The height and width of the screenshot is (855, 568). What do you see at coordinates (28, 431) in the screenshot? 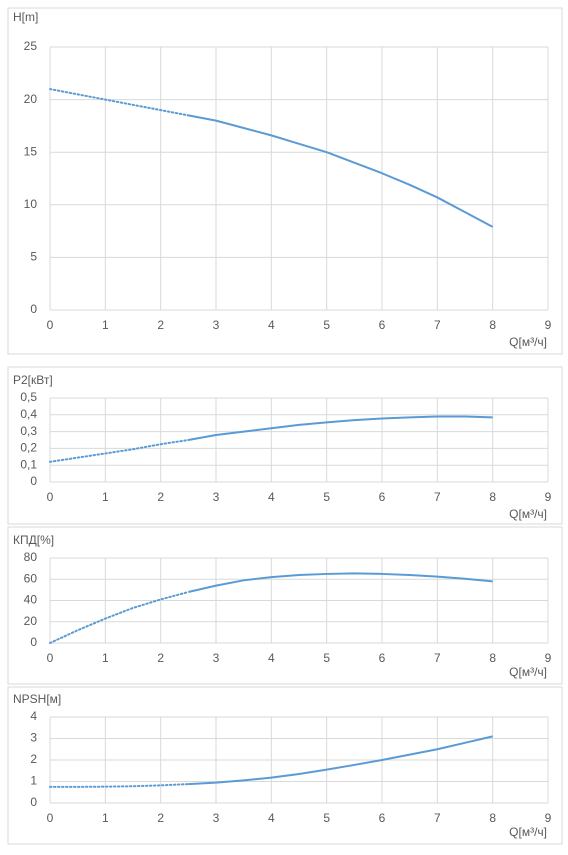
I see `y-tick-label: 0,3` at bounding box center [28, 431].